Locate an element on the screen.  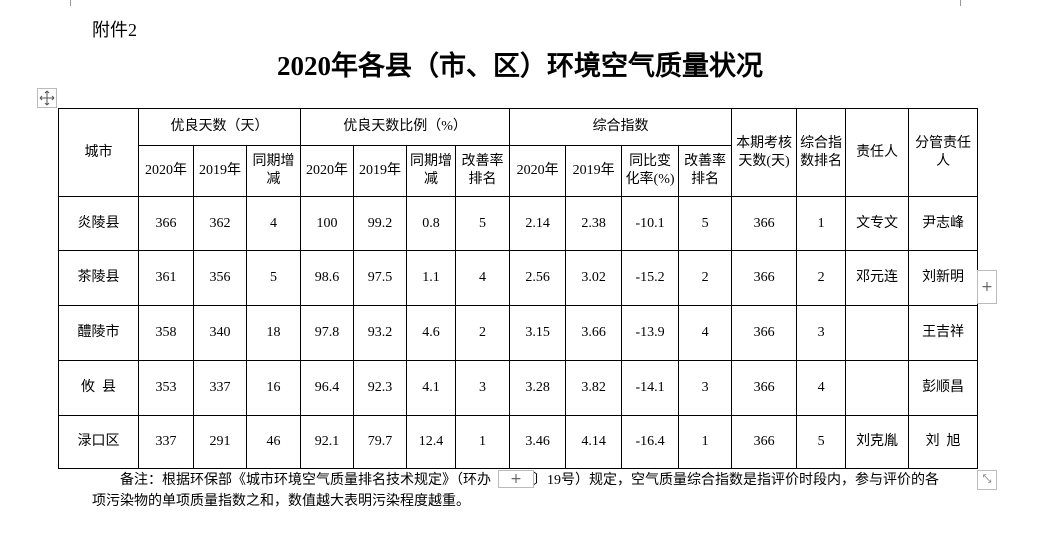
number-cell: 98.6 is located at coordinates (327, 278).